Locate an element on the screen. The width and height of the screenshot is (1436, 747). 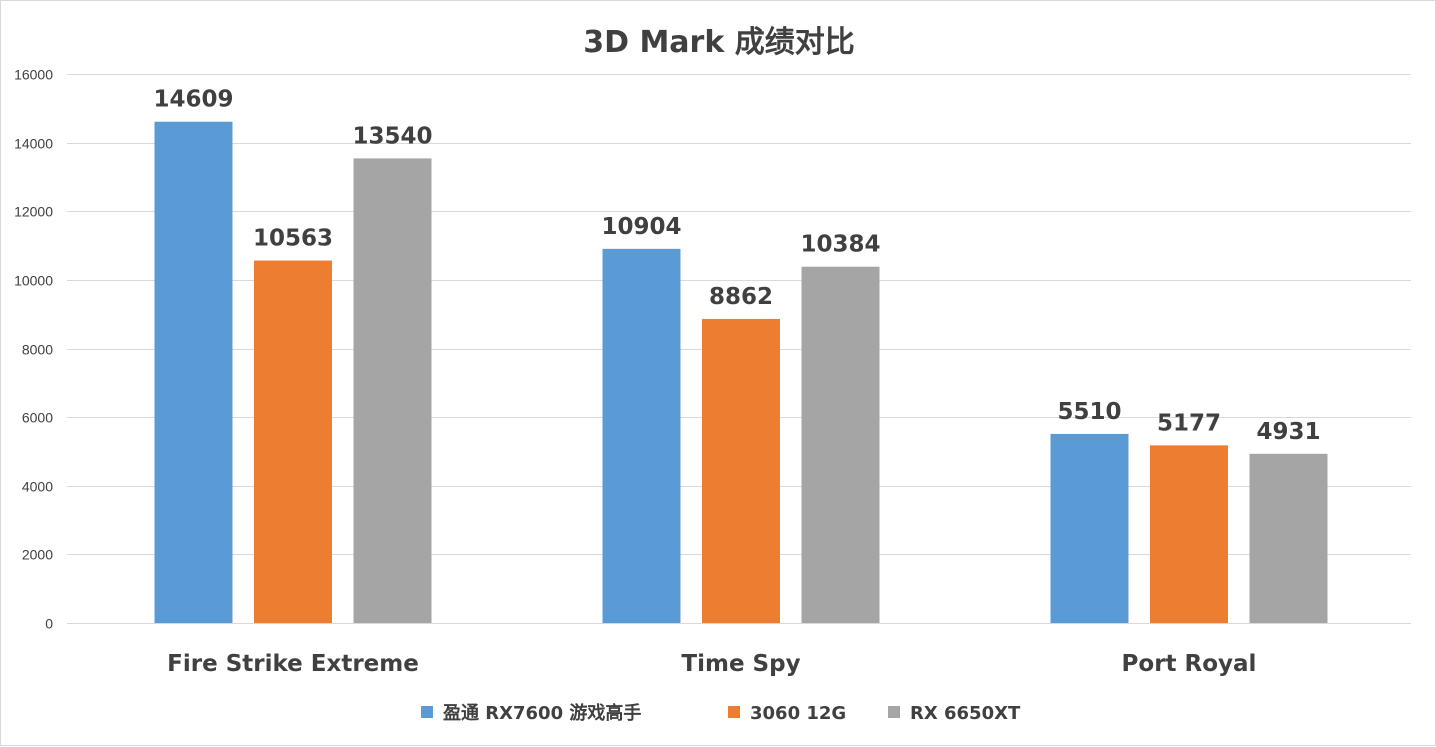
legend-item: RX 6650XT is located at coordinates (954, 713).